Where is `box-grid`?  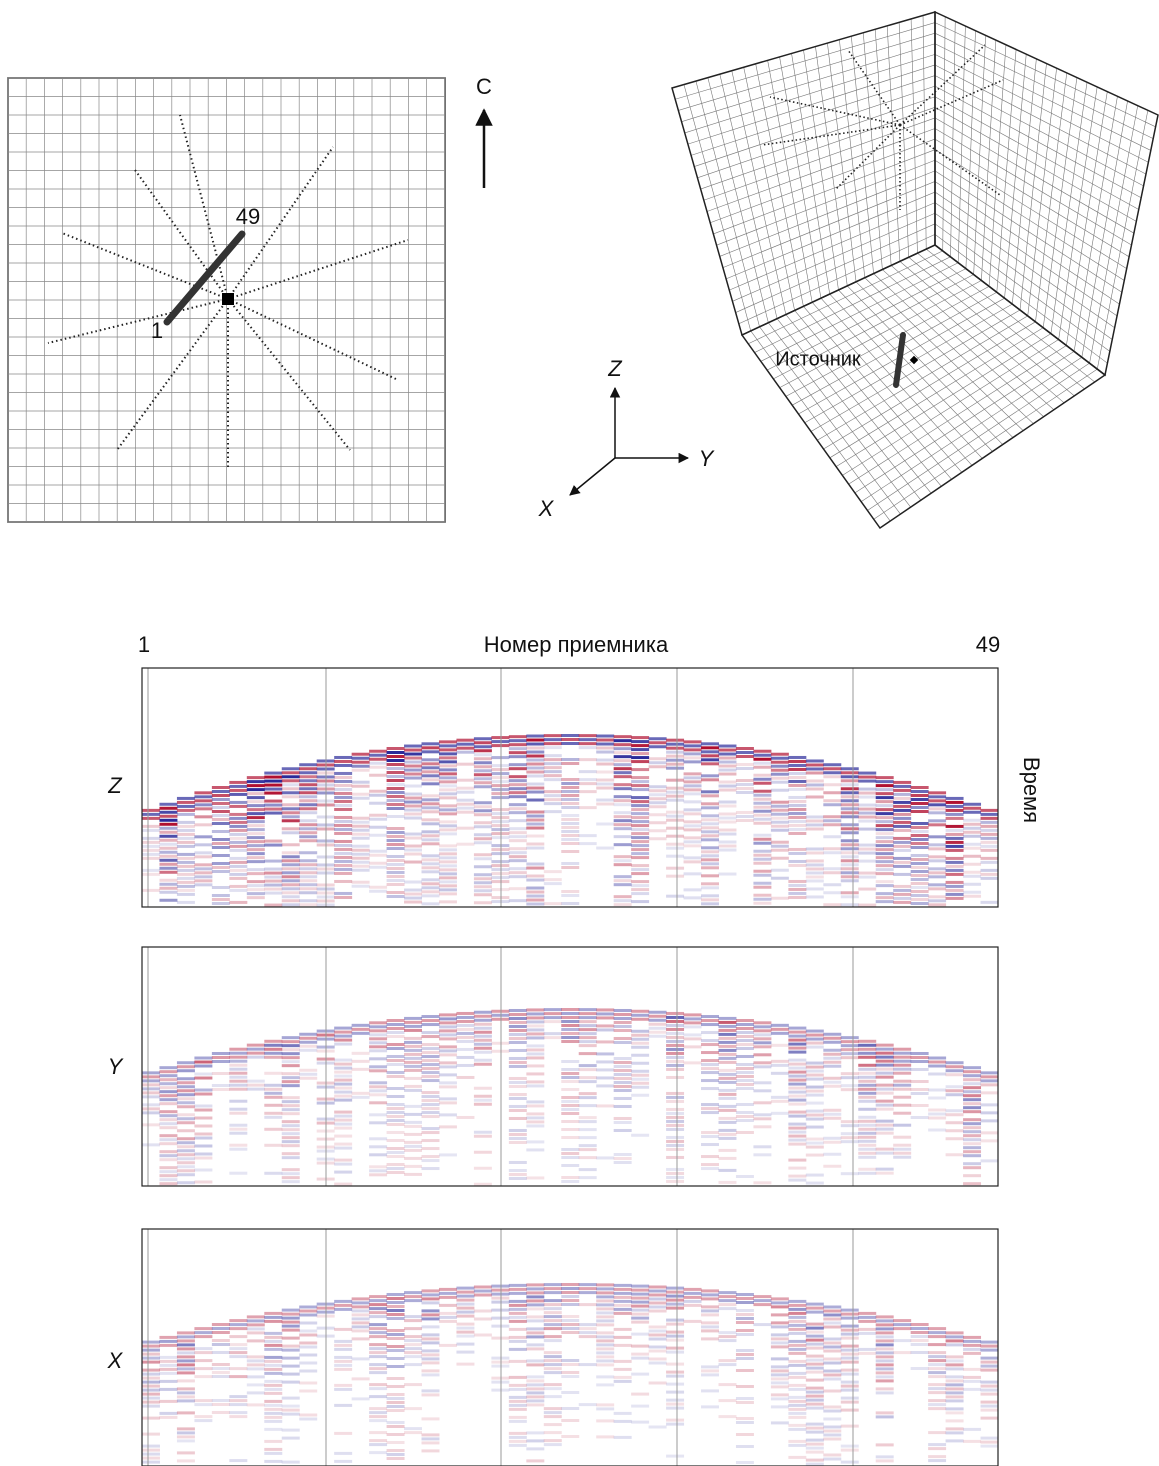 box-grid is located at coordinates (1026, 254).